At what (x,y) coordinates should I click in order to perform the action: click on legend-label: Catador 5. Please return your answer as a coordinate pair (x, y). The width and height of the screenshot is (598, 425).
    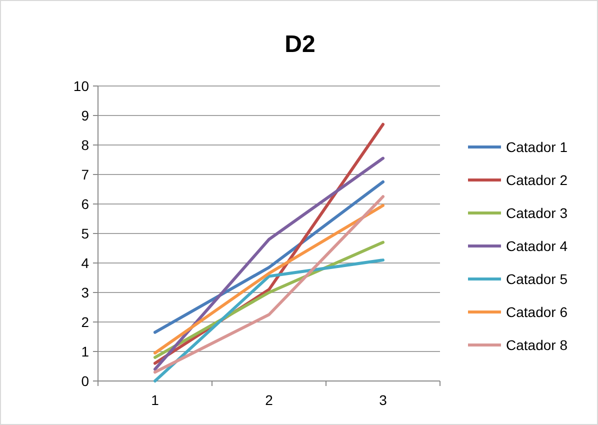
    Looking at the image, I should click on (537, 278).